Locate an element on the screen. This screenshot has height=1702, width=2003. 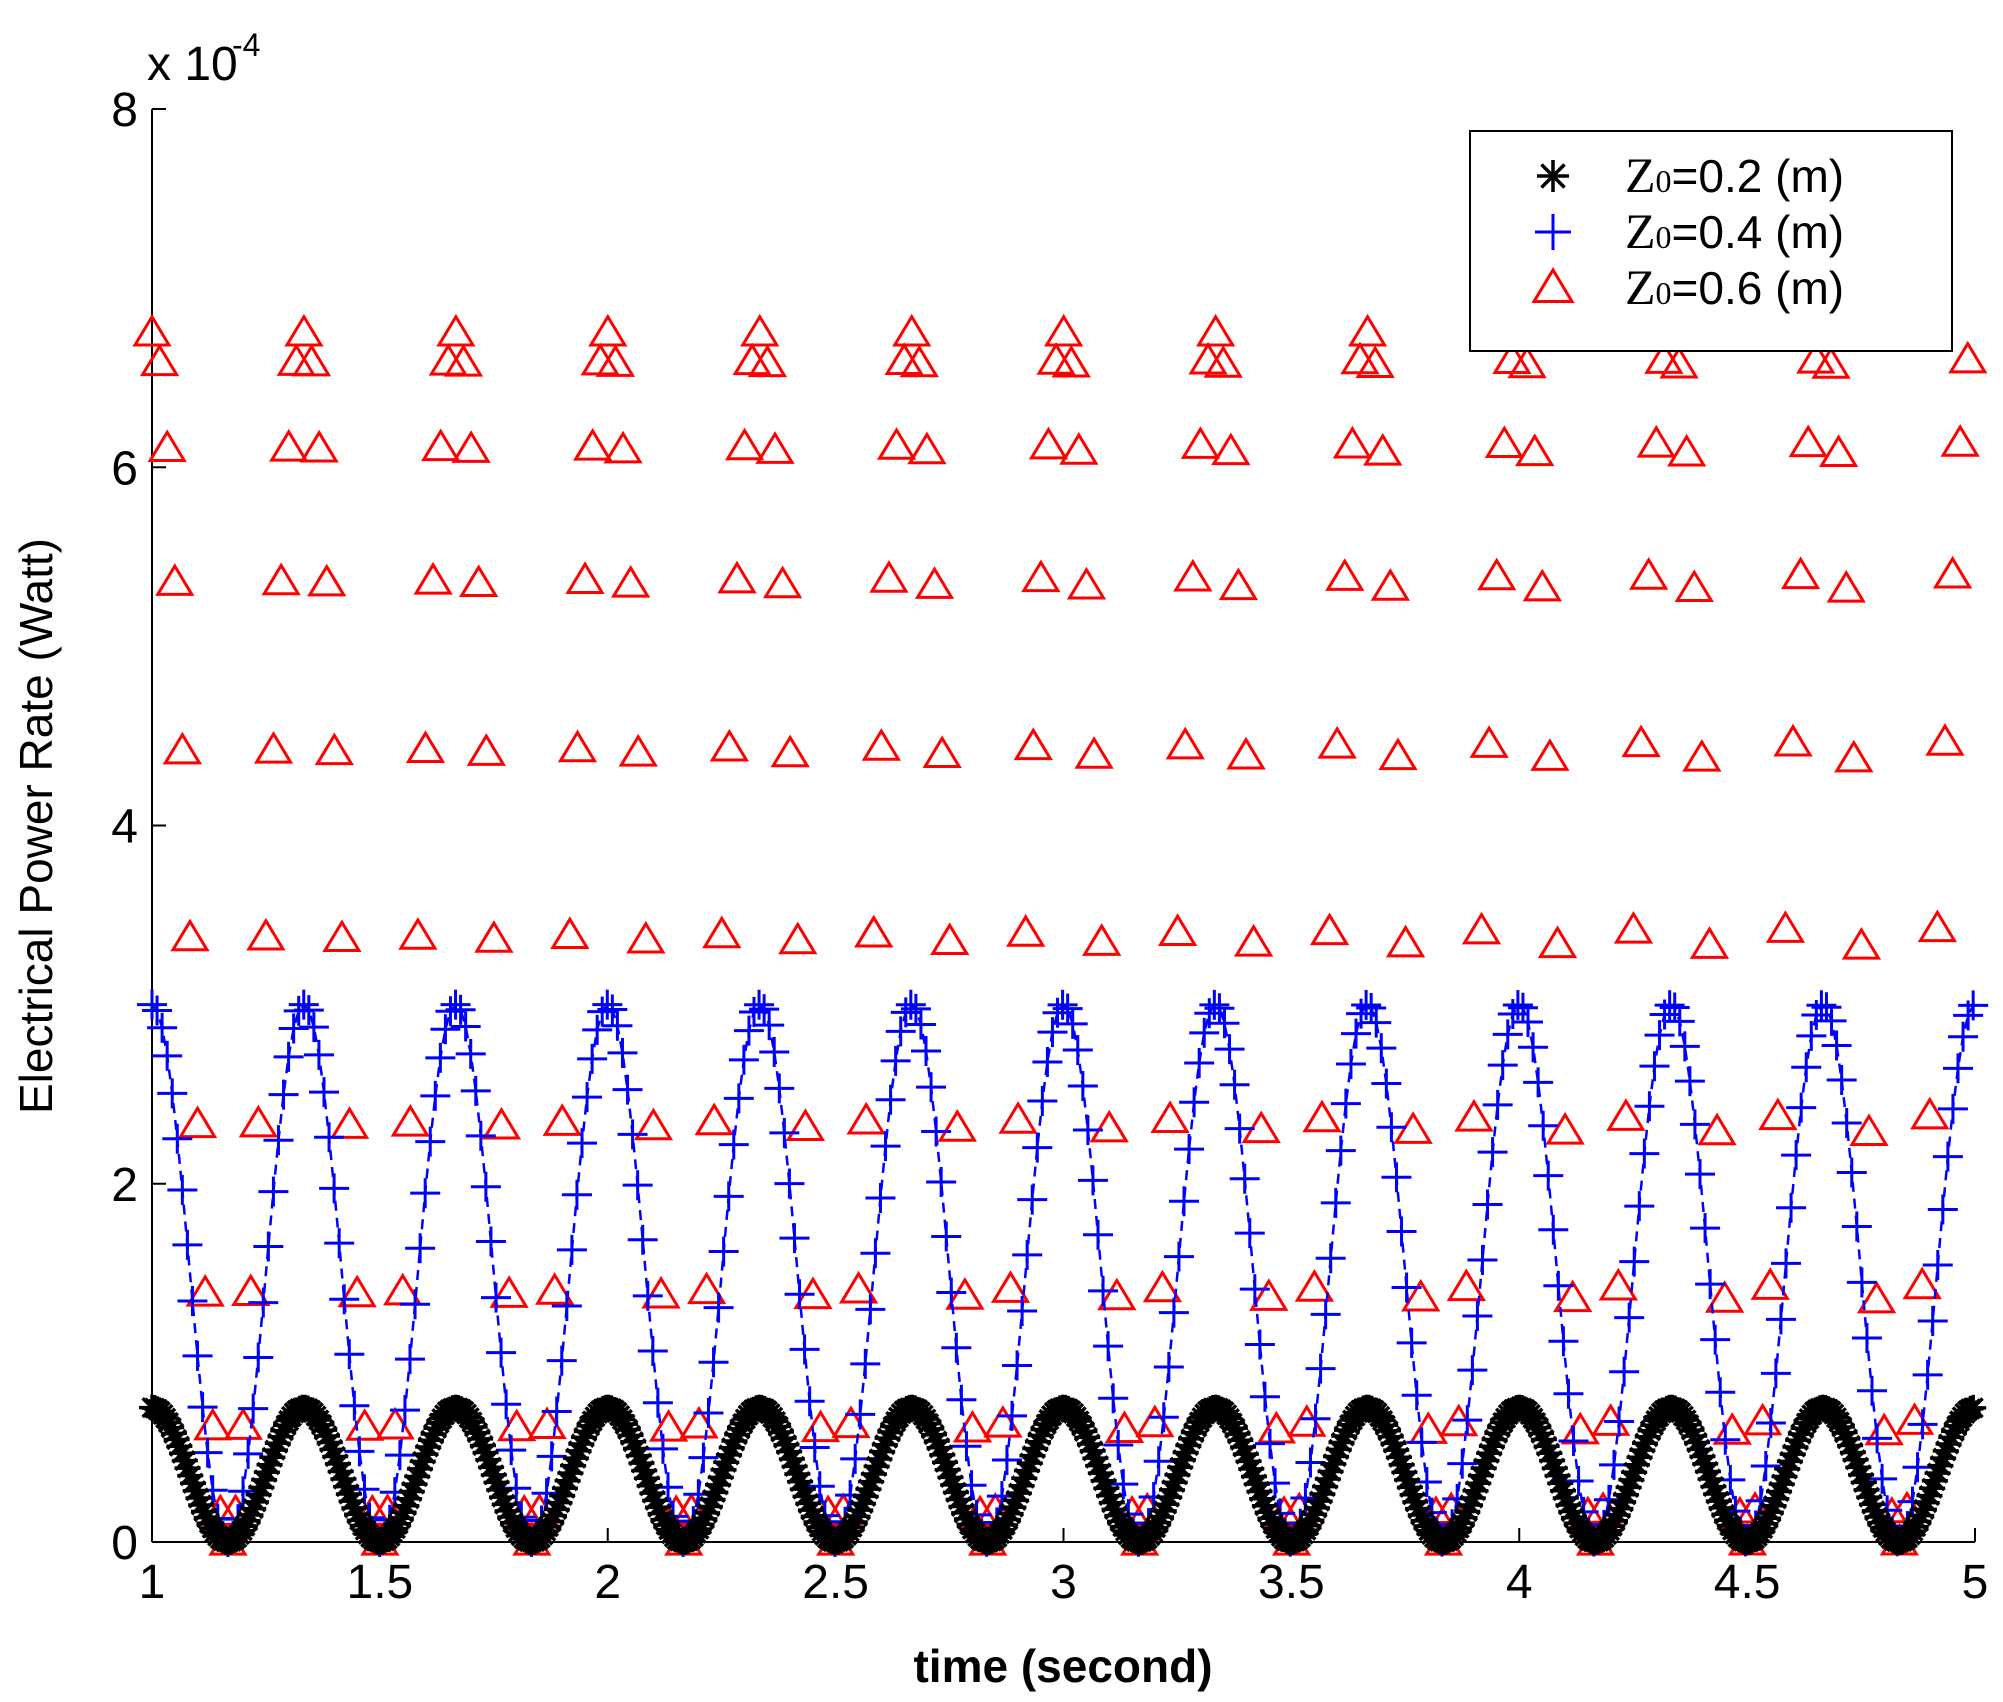
x-tick-label: 5 is located at coordinates (1975, 1582).